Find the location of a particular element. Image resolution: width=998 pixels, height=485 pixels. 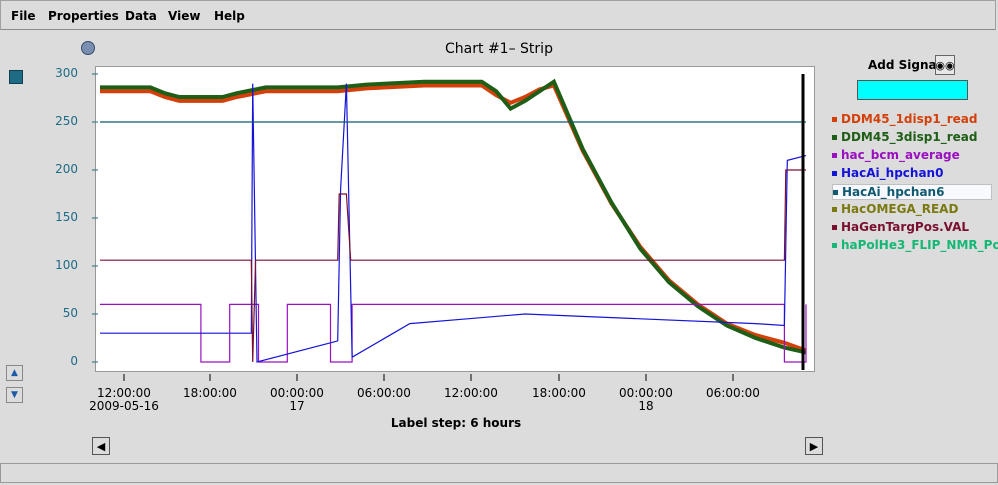

legend-item: HacAi_hpchan6 is located at coordinates (912, 192).